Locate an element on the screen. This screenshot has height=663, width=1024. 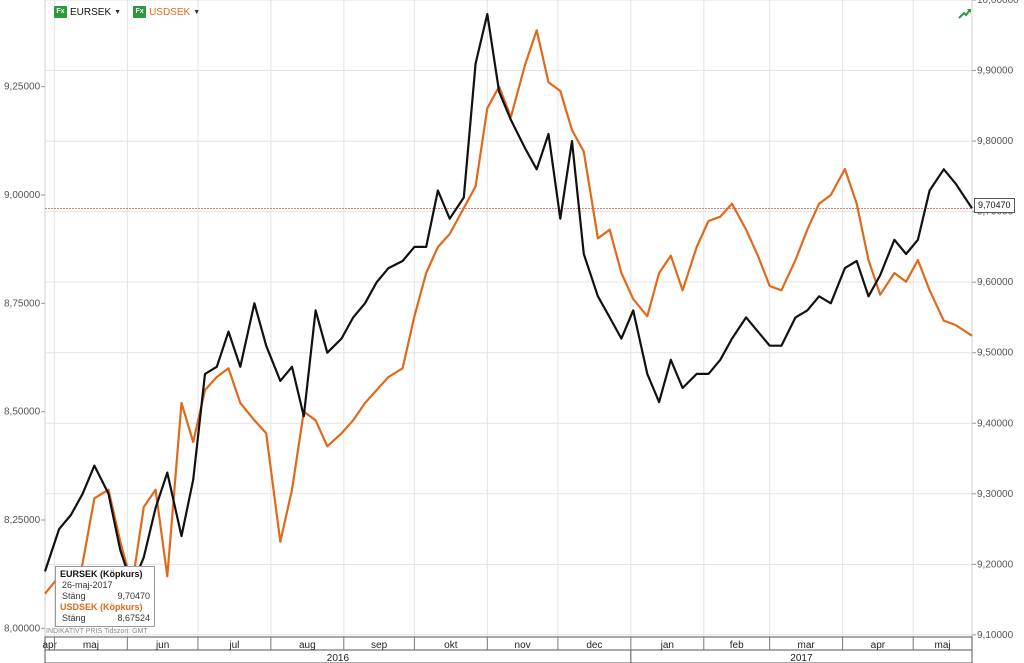
month-label: jan is located at coordinates (667, 645).